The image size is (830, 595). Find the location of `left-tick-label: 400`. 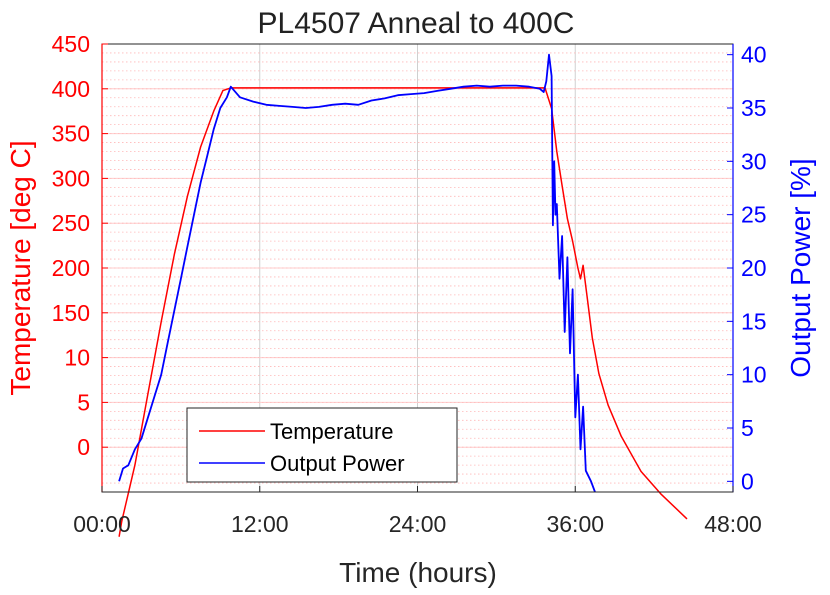

left-tick-label: 400 is located at coordinates (71, 89).